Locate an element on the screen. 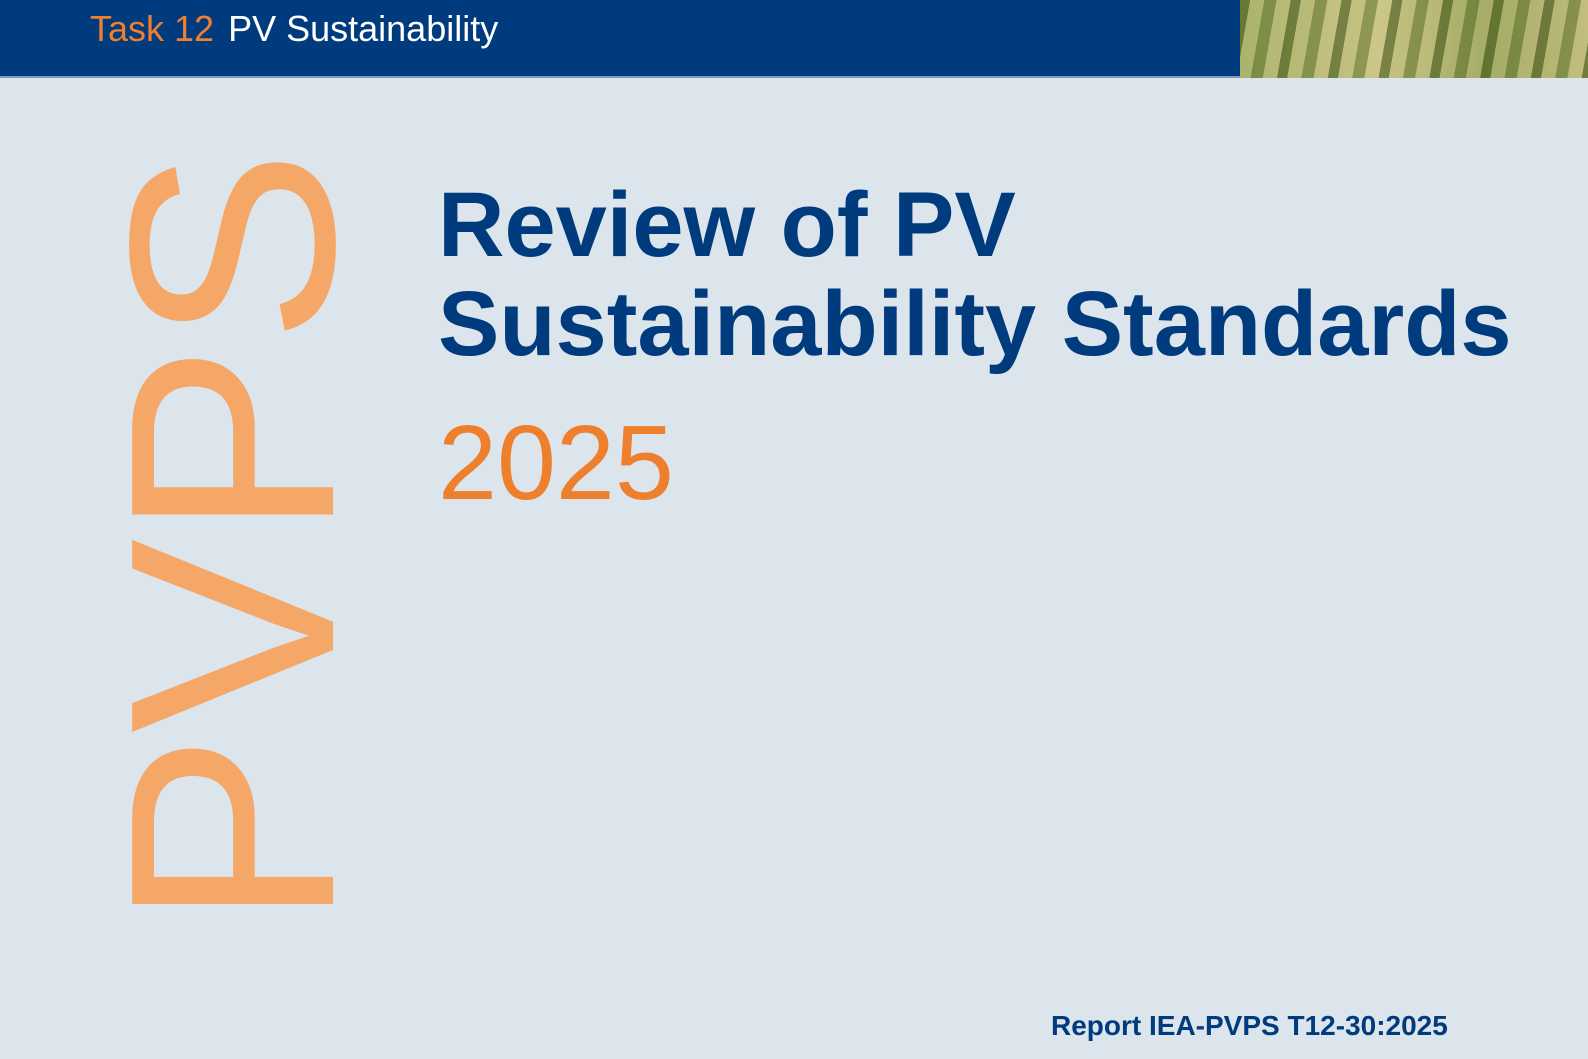 Image resolution: width=1588 pixels, height=1059 pixels. document-year: 2025 is located at coordinates (556, 463).